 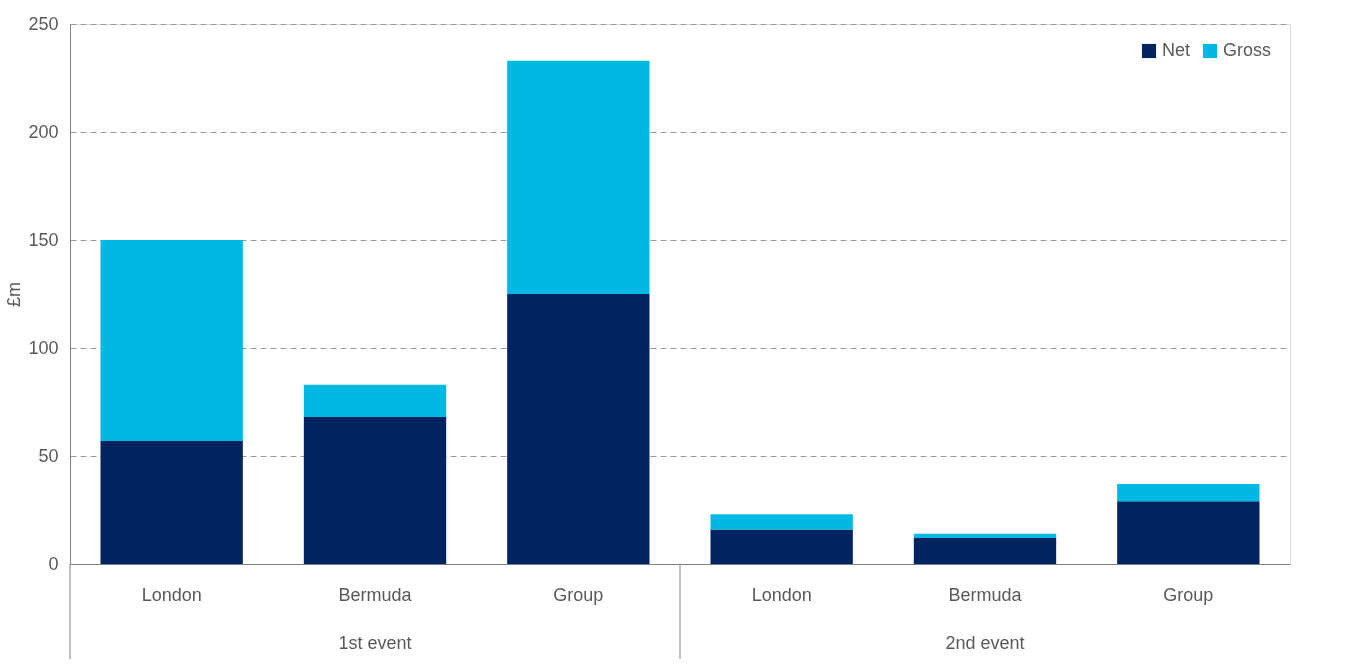 I want to click on text: 2nd event, so click(x=985, y=643).